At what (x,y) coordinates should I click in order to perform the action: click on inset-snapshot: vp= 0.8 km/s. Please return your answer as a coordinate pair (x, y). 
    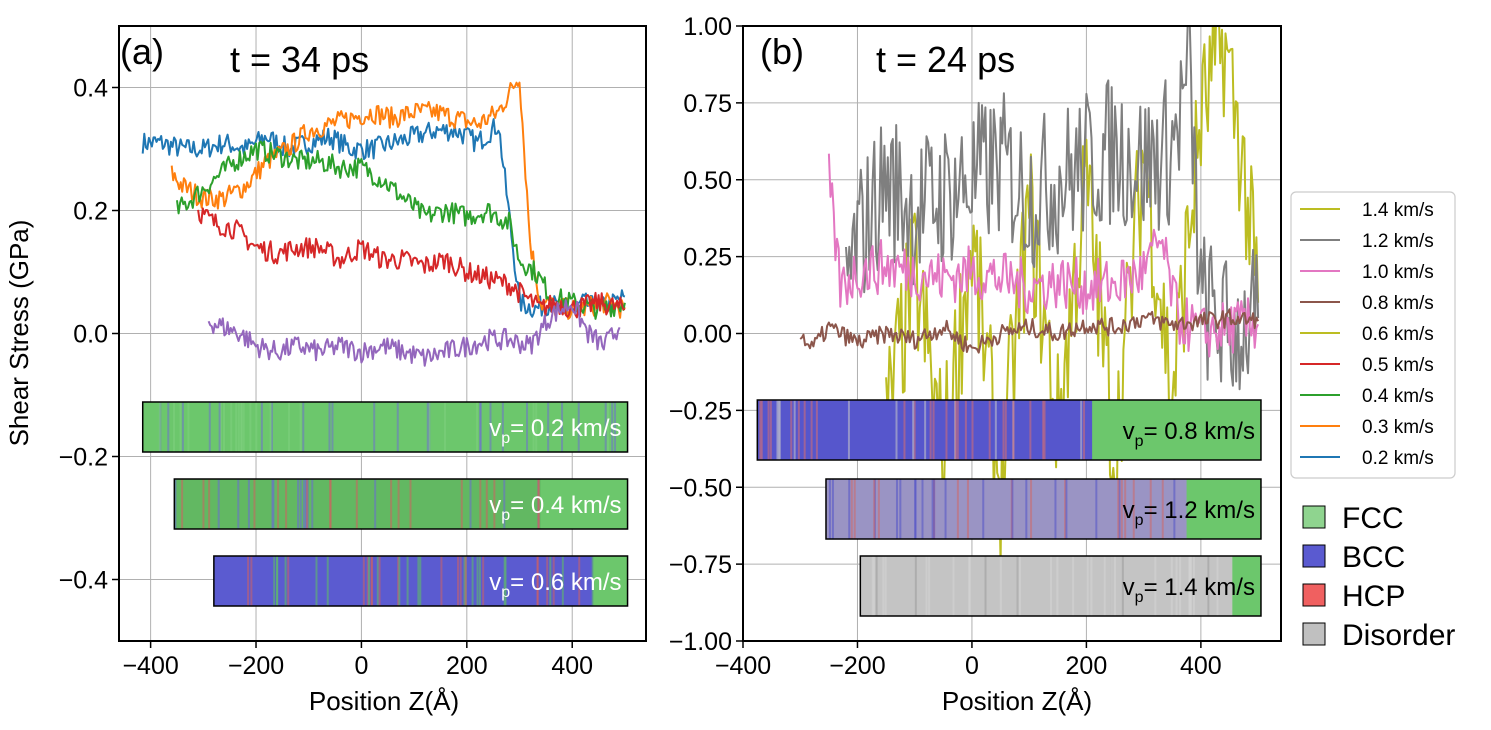
    Looking at the image, I should click on (1009, 430).